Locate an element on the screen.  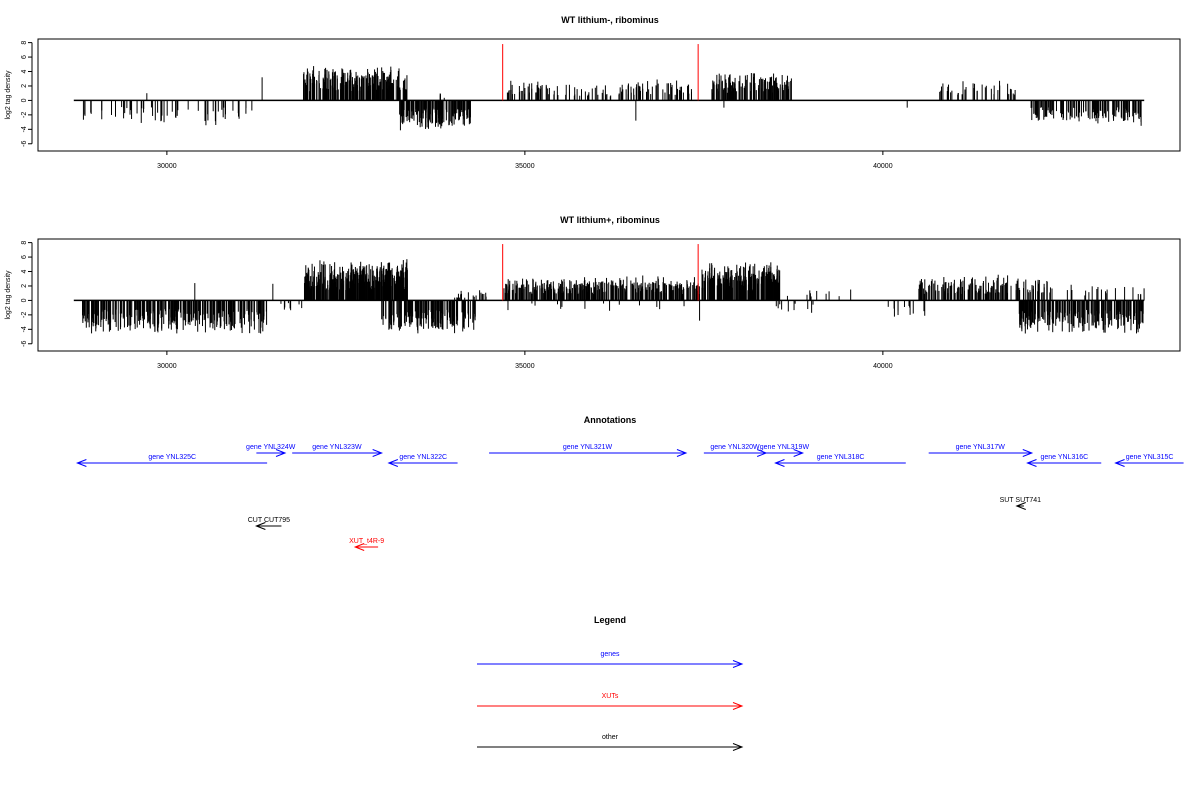
annotation-label: gene YNL325C is located at coordinates (172, 457).